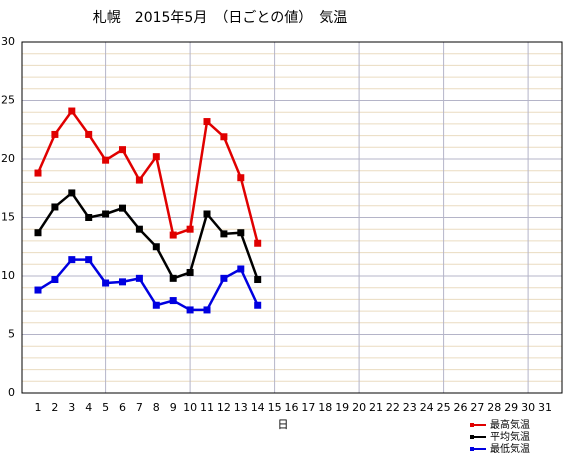  I want to click on x-tick-label: 7, so click(139, 407).